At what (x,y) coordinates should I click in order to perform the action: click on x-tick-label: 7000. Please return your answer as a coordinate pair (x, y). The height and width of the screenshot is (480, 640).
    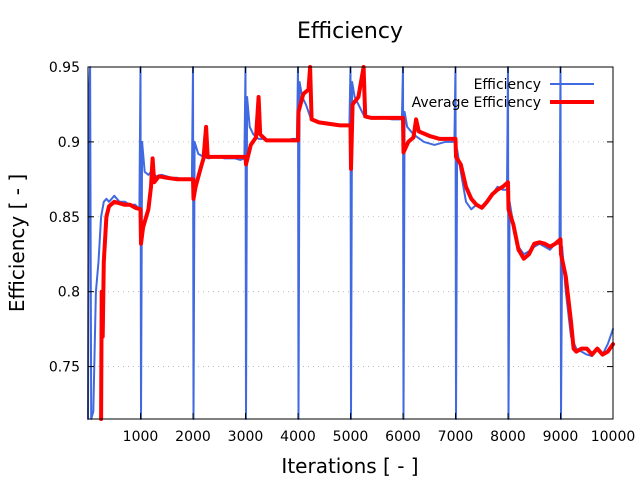
    Looking at the image, I should click on (456, 437).